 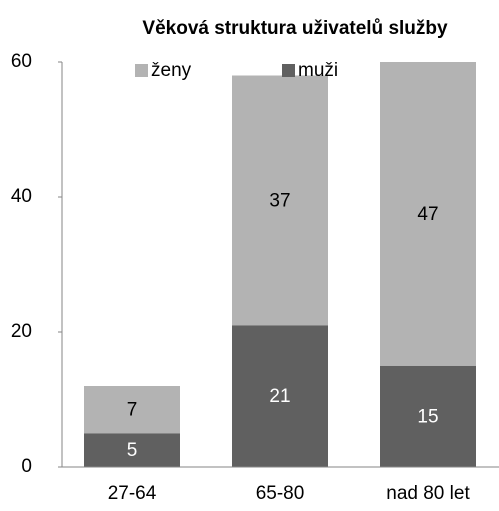 I want to click on data-label: 5, so click(x=132, y=450).